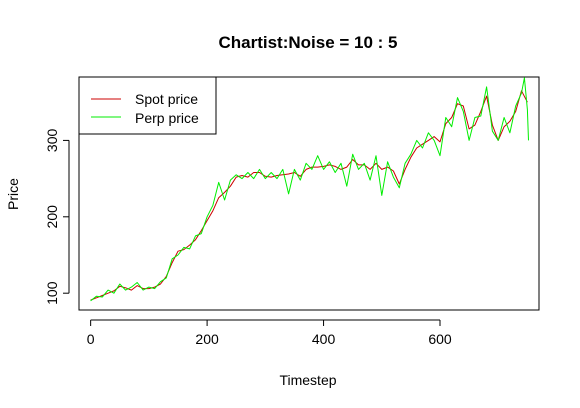 Image resolution: width=580 pixels, height=408 pixels. I want to click on legend: Spot price Perp price, so click(147, 105).